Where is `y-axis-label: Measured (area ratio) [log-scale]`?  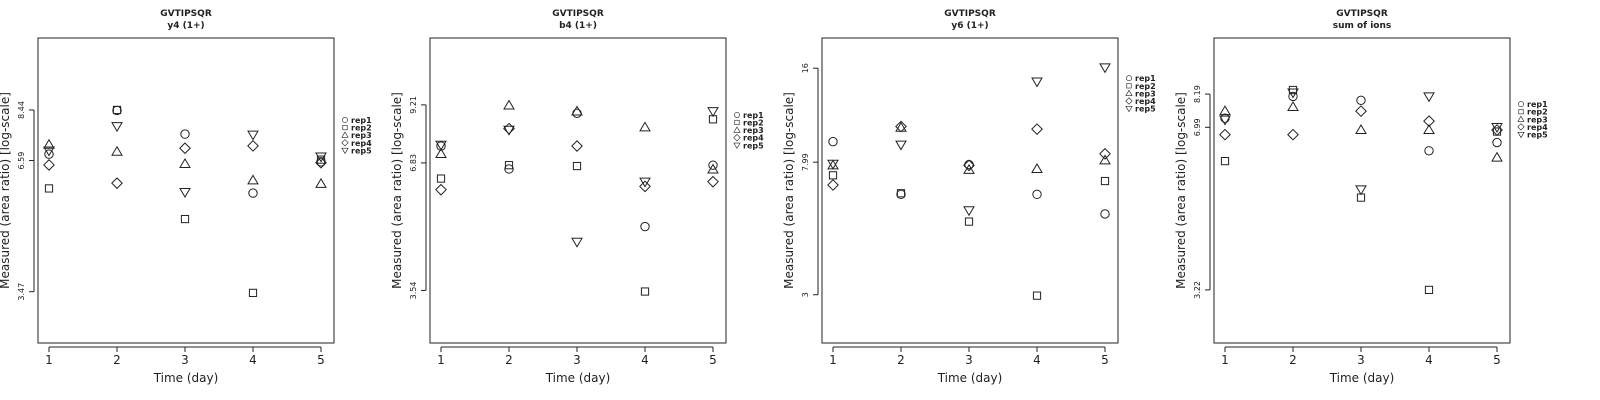
y-axis-label: Measured (area ratio) [log-scale] is located at coordinates (1181, 190).